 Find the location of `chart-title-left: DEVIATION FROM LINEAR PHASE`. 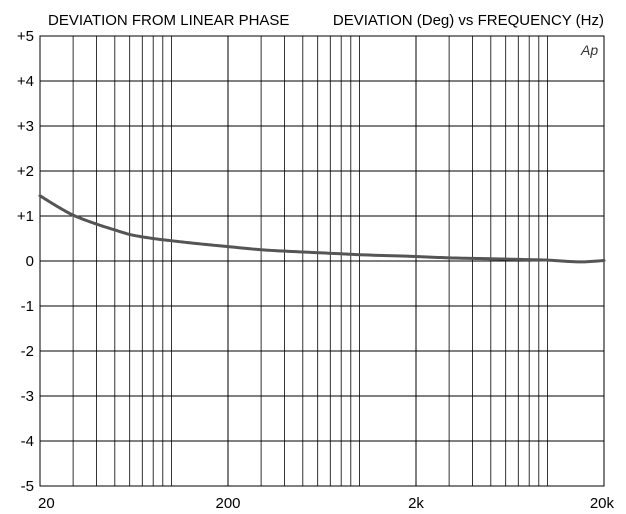

chart-title-left: DEVIATION FROM LINEAR PHASE is located at coordinates (168, 20).